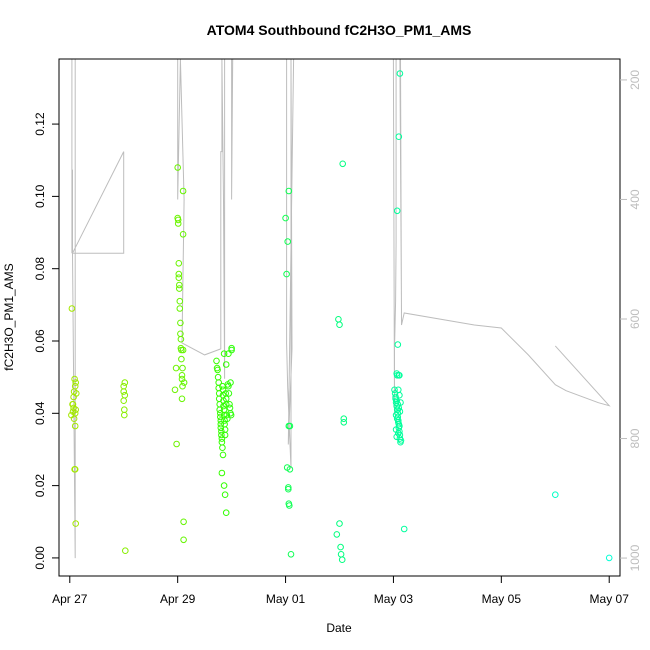  What do you see at coordinates (635, 438) in the screenshot?
I see `right-tick-label: 800` at bounding box center [635, 438].